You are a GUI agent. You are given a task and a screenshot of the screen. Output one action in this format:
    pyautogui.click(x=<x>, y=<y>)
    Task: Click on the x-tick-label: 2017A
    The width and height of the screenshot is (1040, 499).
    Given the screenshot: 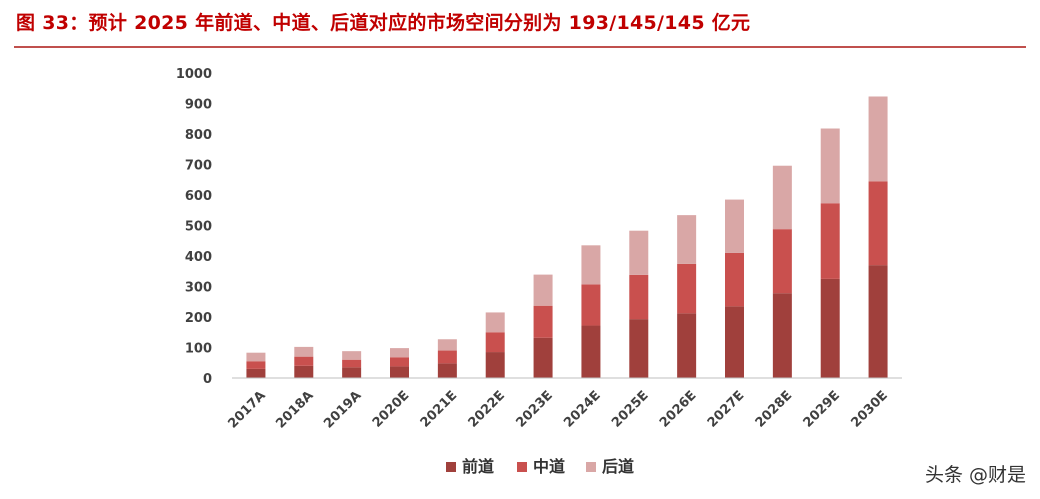 What is the action you would take?
    pyautogui.click(x=246, y=409)
    